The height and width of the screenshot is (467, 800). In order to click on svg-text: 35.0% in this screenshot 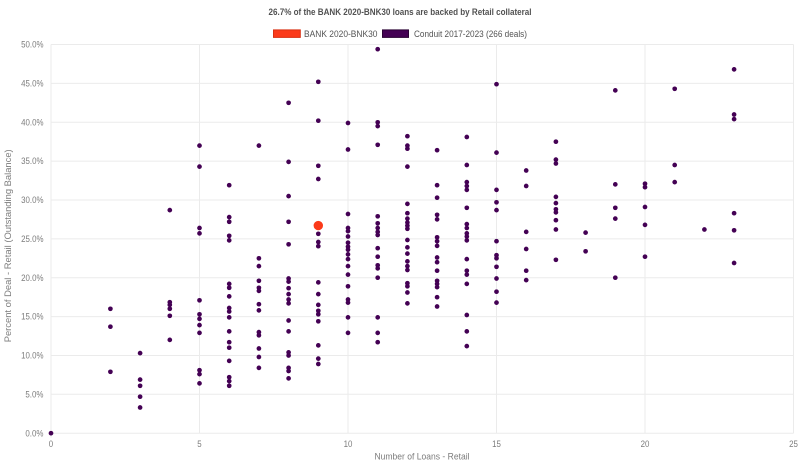, I will do `click(32, 161)`.